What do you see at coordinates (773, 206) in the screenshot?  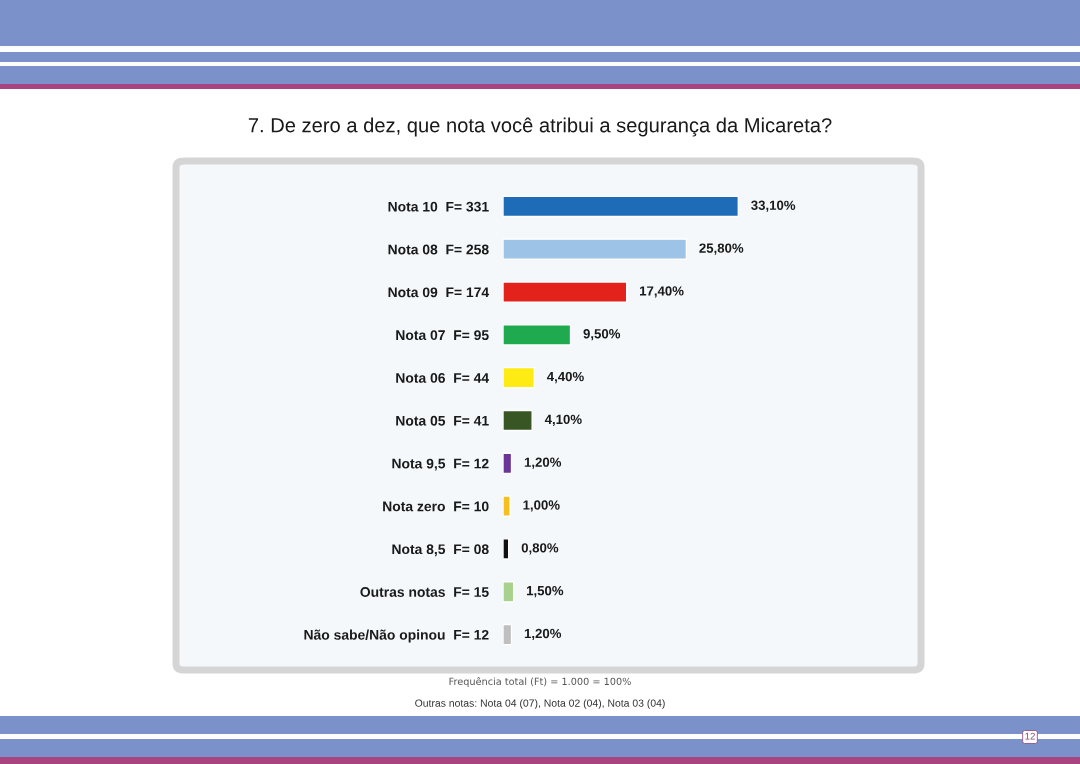 I see `data-label: 33,10%` at bounding box center [773, 206].